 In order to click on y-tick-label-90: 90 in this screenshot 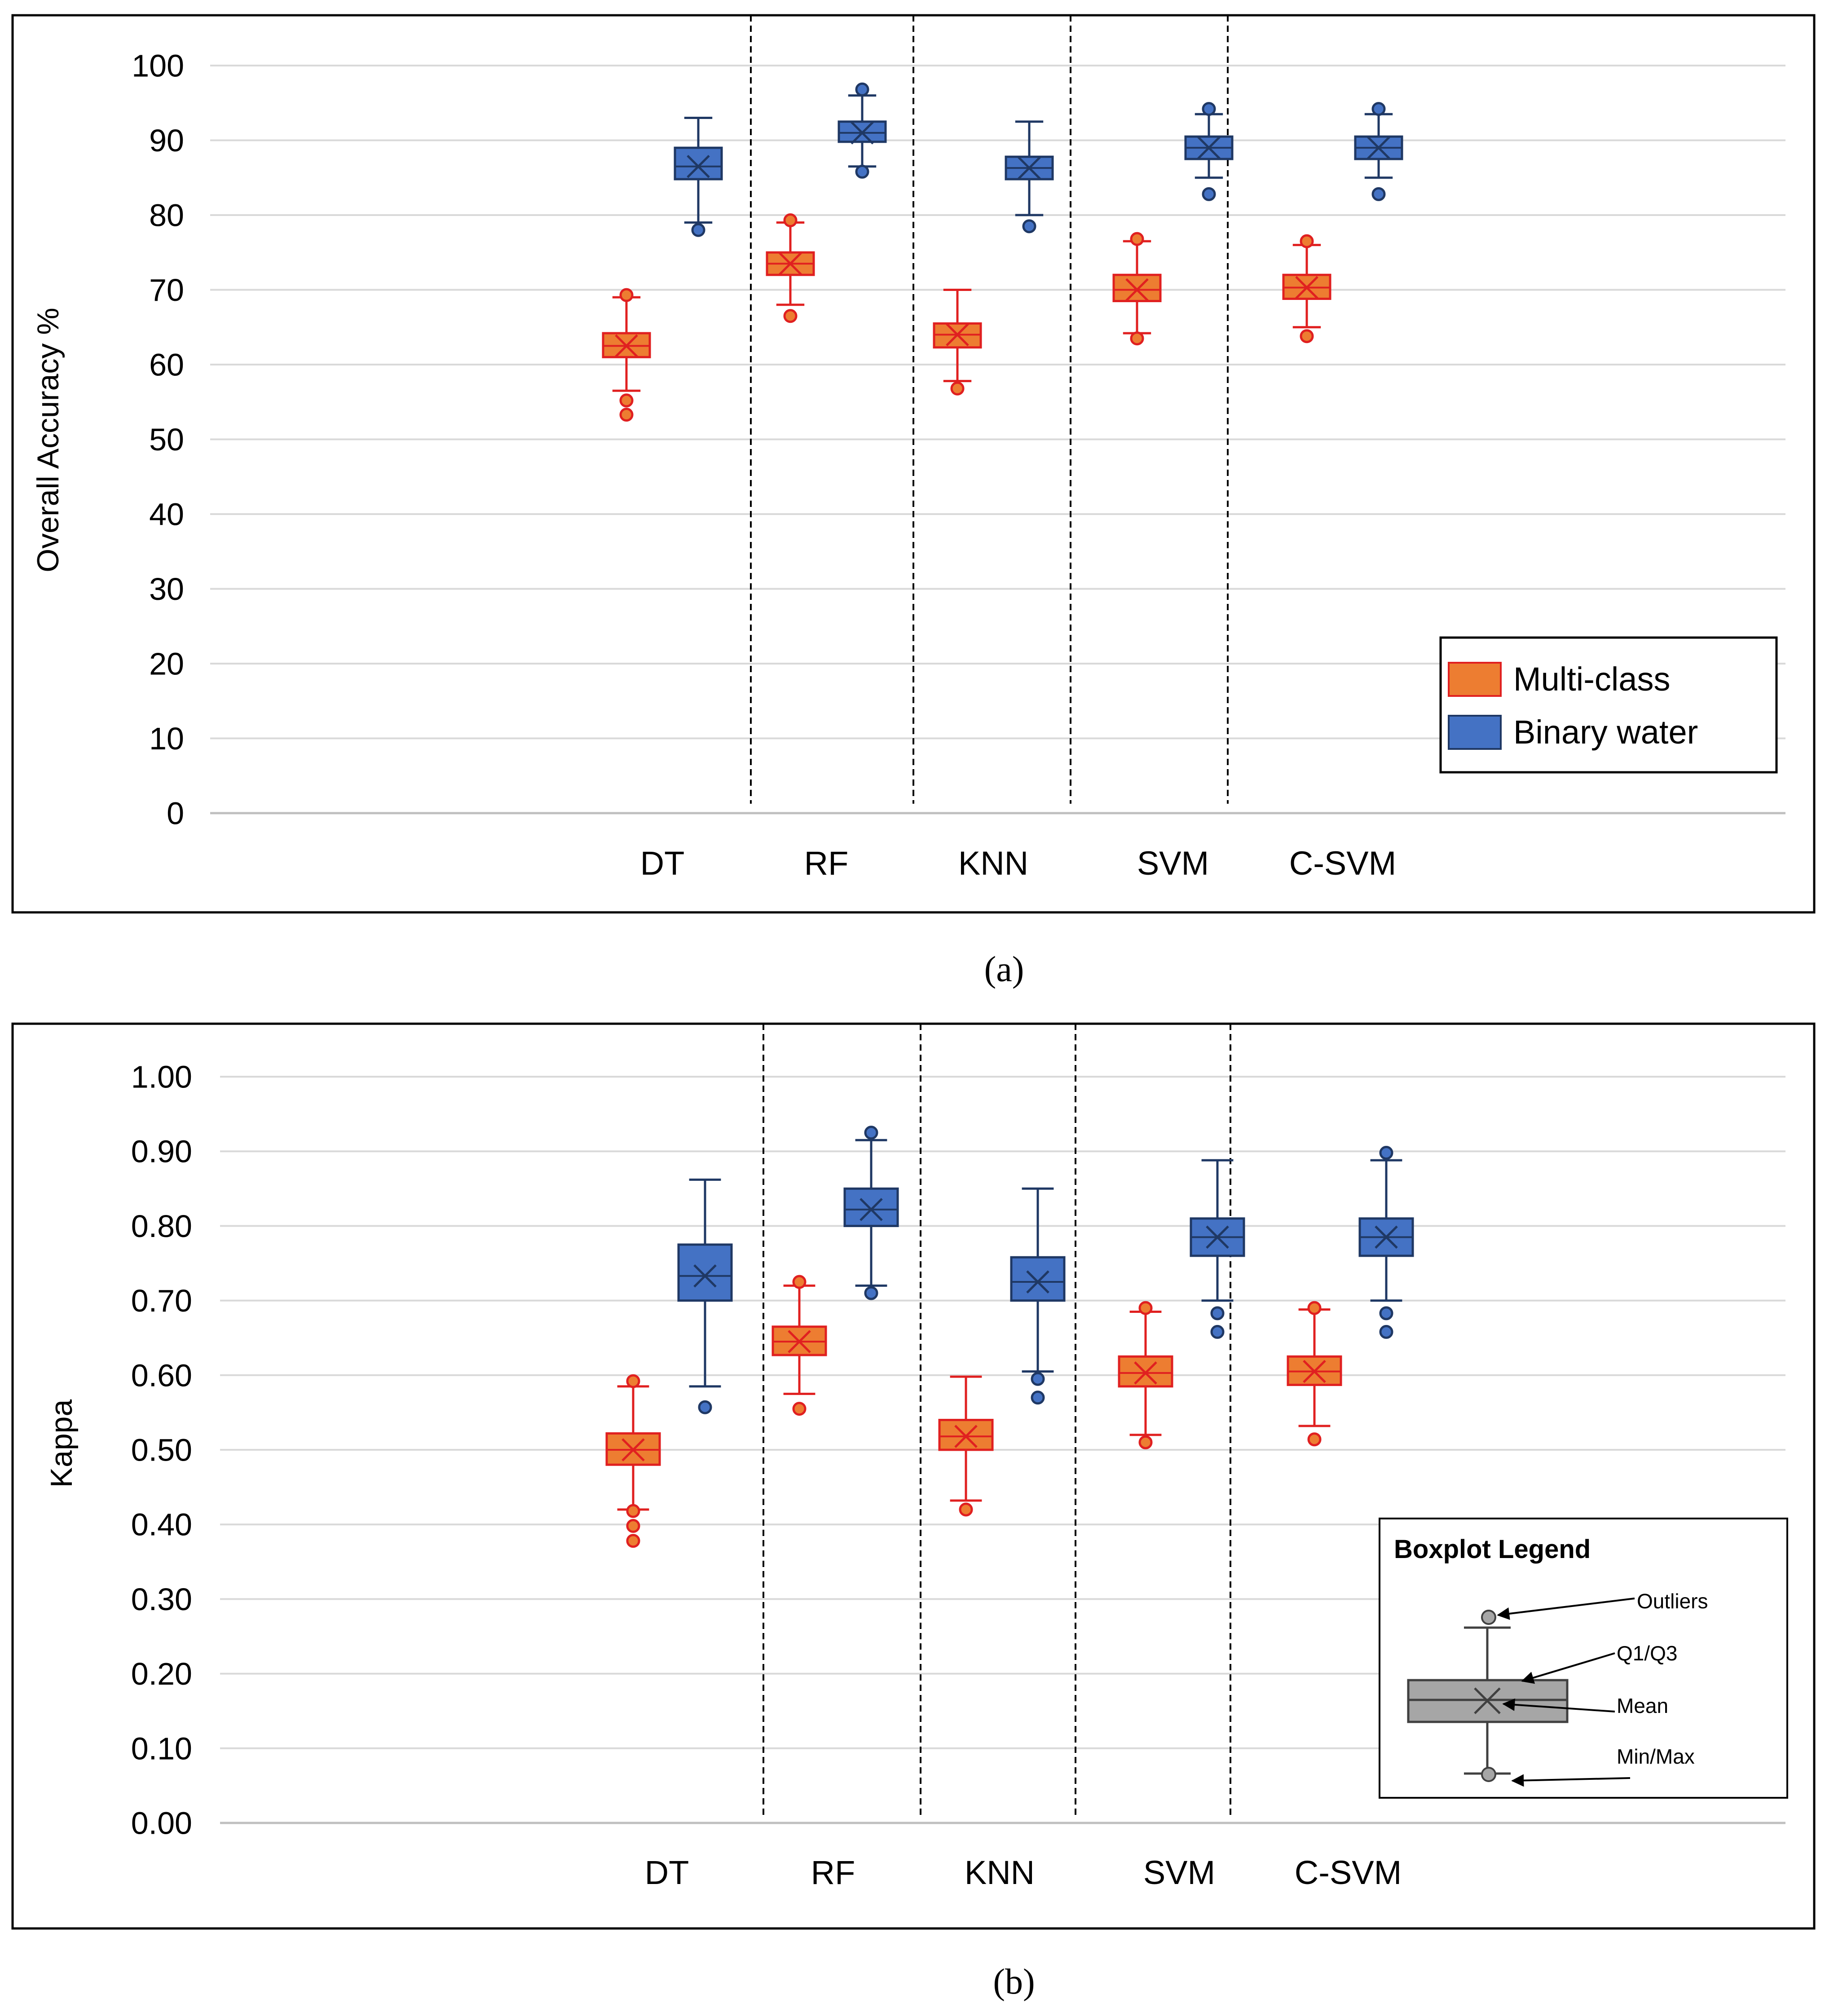, I will do `click(166, 140)`.